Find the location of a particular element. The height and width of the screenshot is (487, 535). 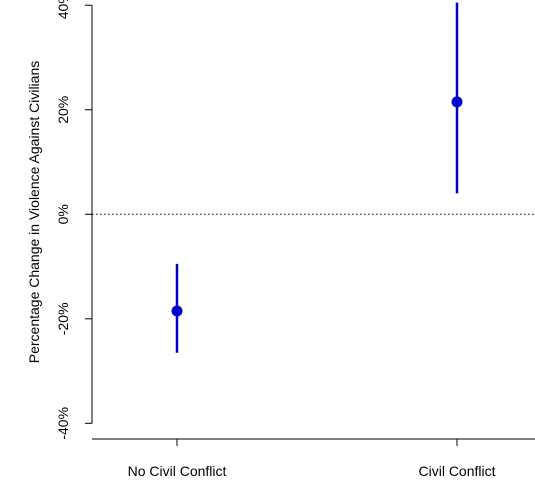

y-tick-label: -40% is located at coordinates (63, 423).